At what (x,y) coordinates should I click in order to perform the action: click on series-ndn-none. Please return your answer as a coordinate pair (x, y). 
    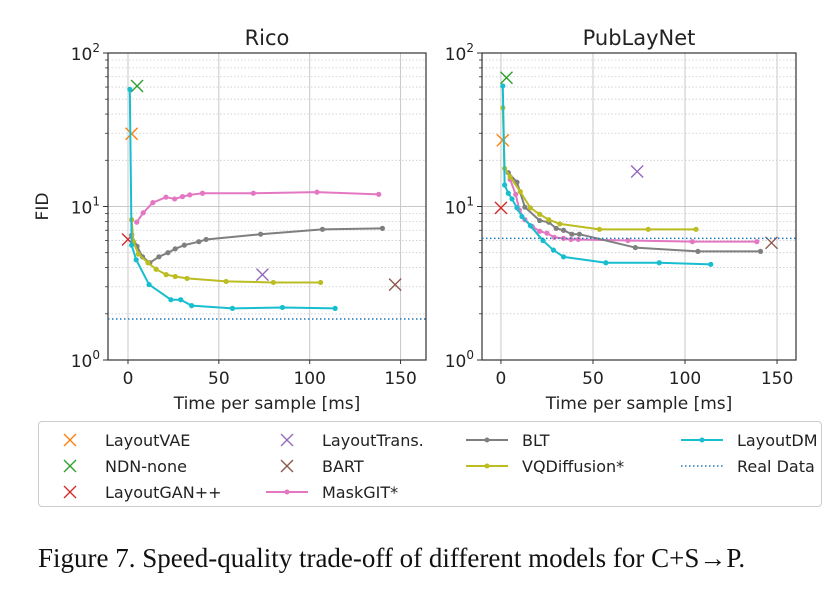
    Looking at the image, I should click on (506, 78).